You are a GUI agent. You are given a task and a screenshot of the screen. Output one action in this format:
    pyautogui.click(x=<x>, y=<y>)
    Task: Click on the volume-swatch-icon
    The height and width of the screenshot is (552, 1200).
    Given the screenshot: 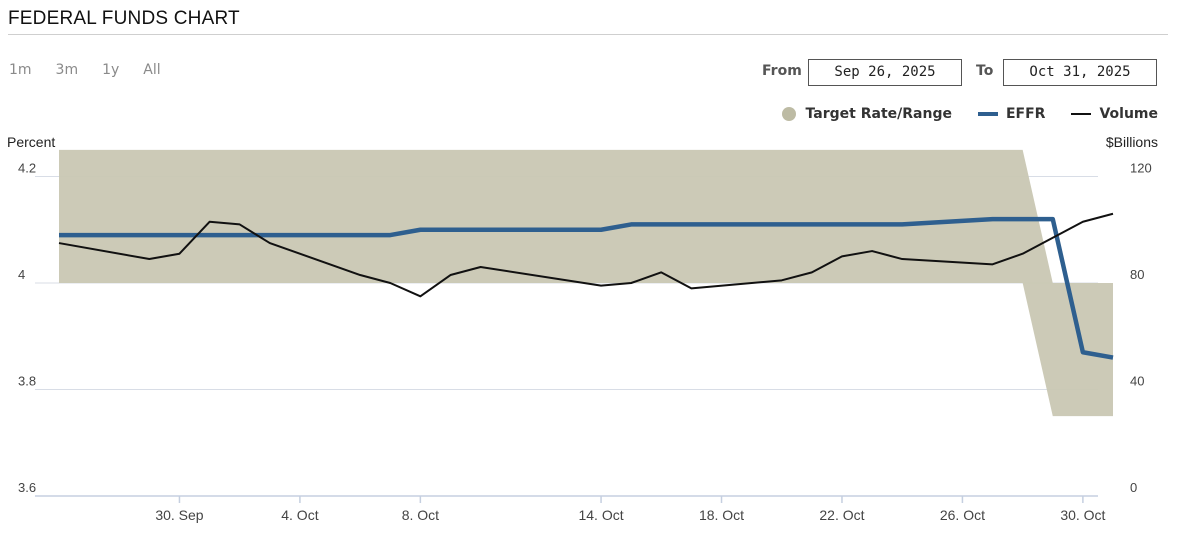 What is the action you would take?
    pyautogui.click(x=1081, y=114)
    